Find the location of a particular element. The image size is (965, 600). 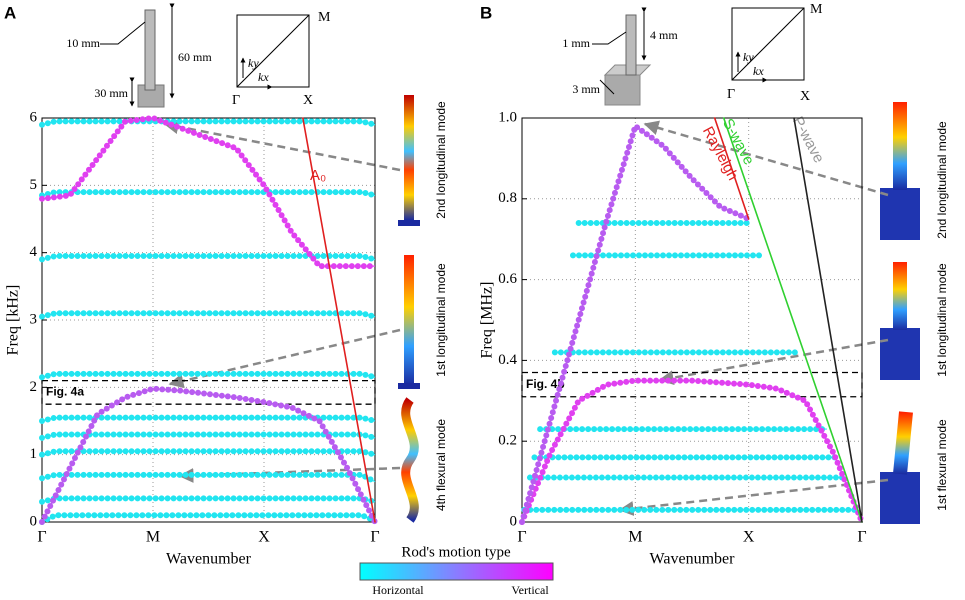

band-line is located at coordinates (208, 455).